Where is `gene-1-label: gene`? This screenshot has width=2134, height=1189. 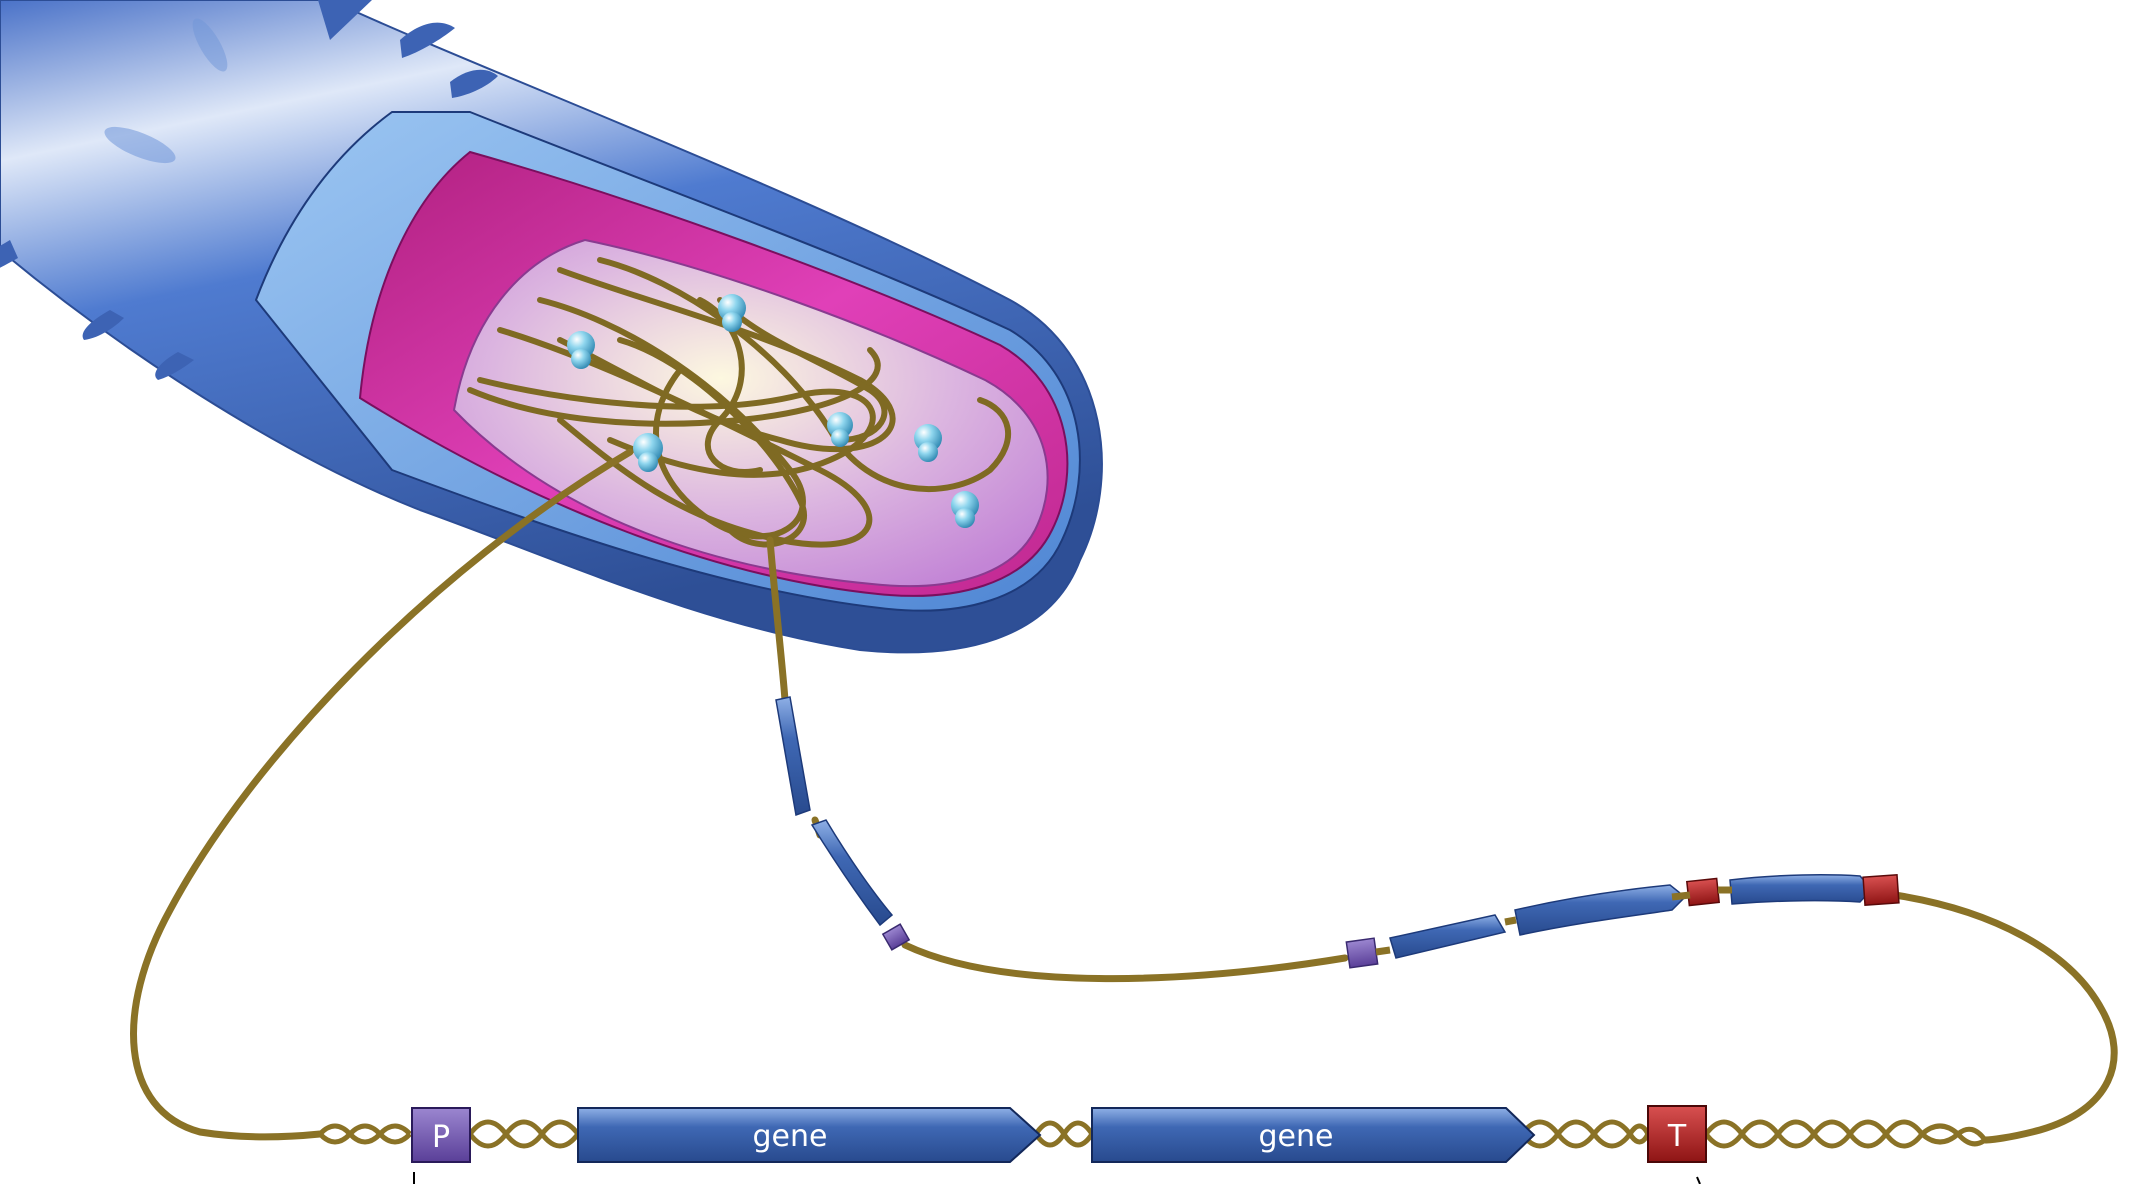 gene-1-label: gene is located at coordinates (790, 1136).